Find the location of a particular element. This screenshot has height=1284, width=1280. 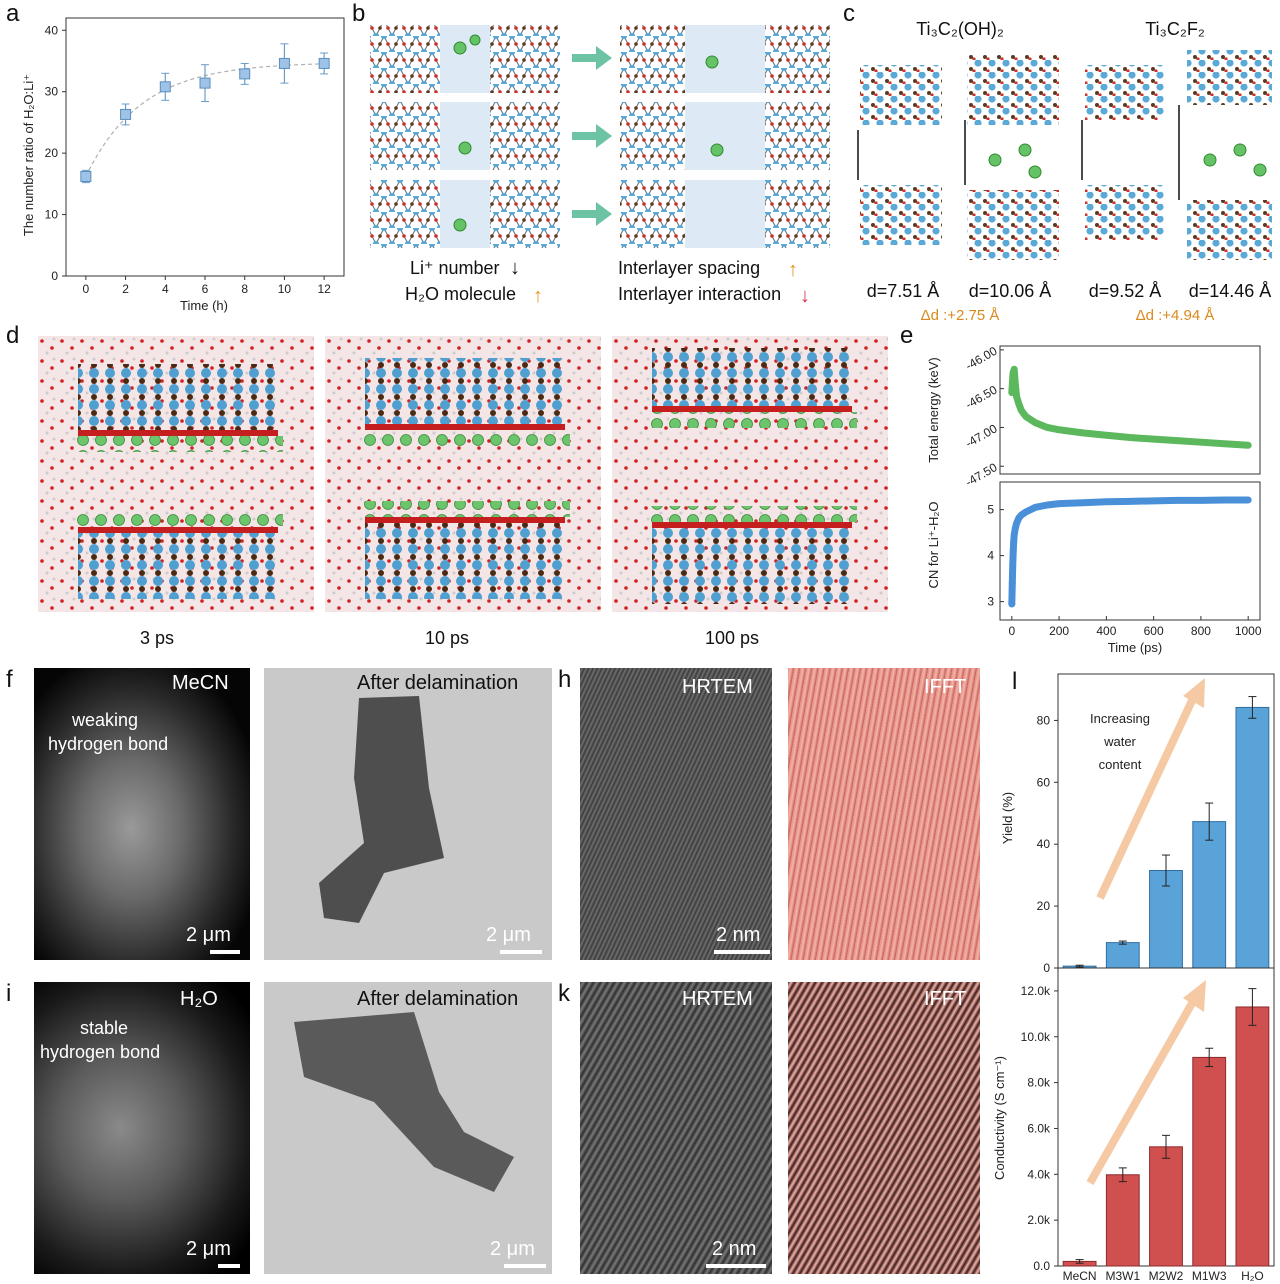

b-h2o-molecule: H₂O molecule is located at coordinates (460, 294).